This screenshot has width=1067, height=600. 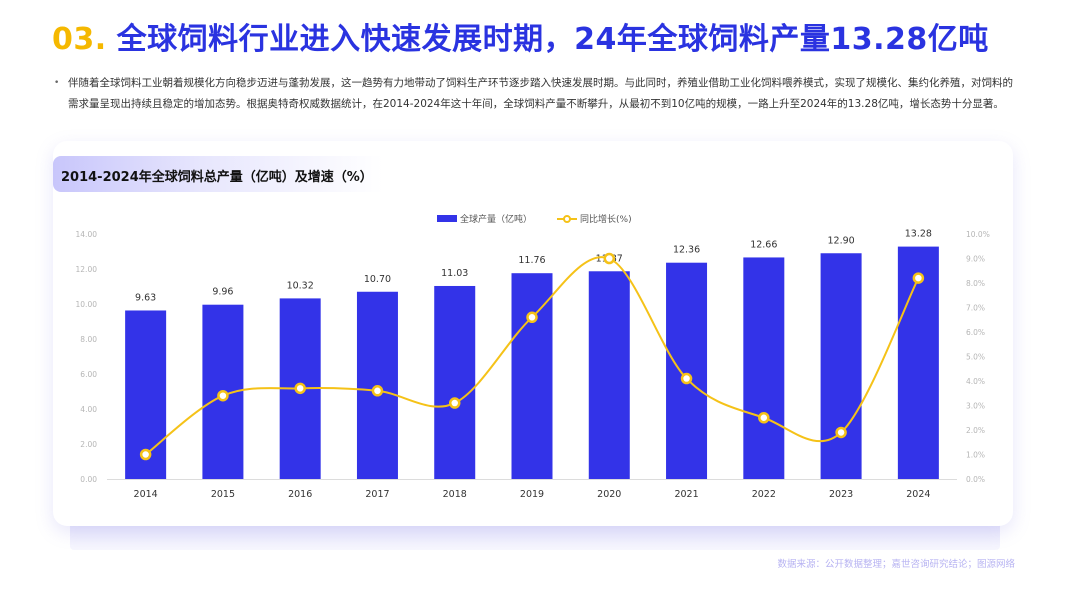 I want to click on chart-title-banner: 2014-2024年全球饲料总产量（亿吨）及增速（%）, so click(x=218, y=174).